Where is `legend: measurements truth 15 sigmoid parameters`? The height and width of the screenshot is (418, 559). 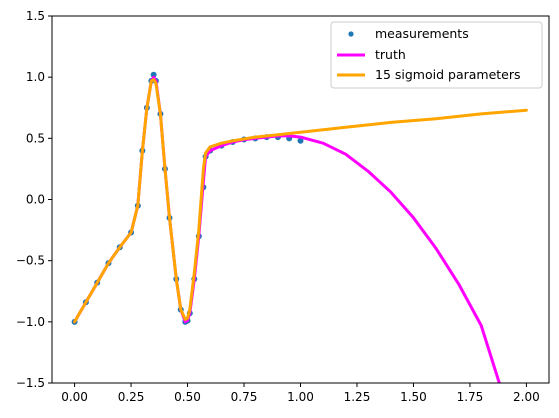
legend: measurements truth 15 sigmoid parameters is located at coordinates (436, 55).